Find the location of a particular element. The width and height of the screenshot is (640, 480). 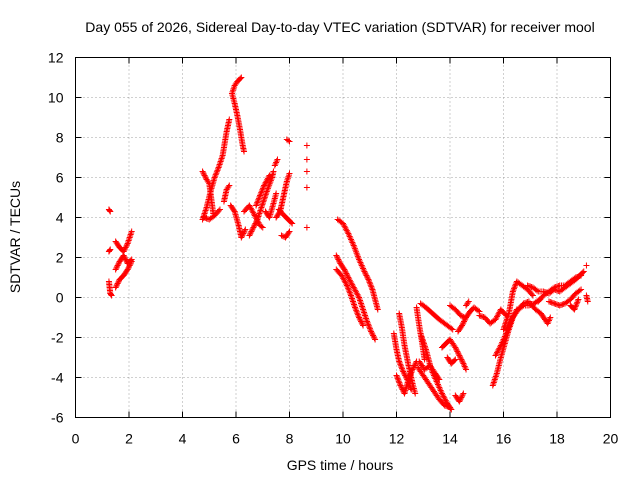

y-tick-label: -6 is located at coordinates (57, 418).